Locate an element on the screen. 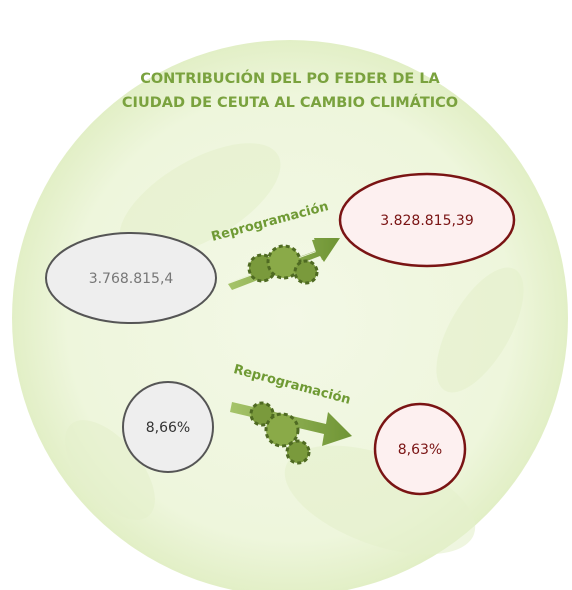  before-value: 3.768.815,4 is located at coordinates (131, 279).